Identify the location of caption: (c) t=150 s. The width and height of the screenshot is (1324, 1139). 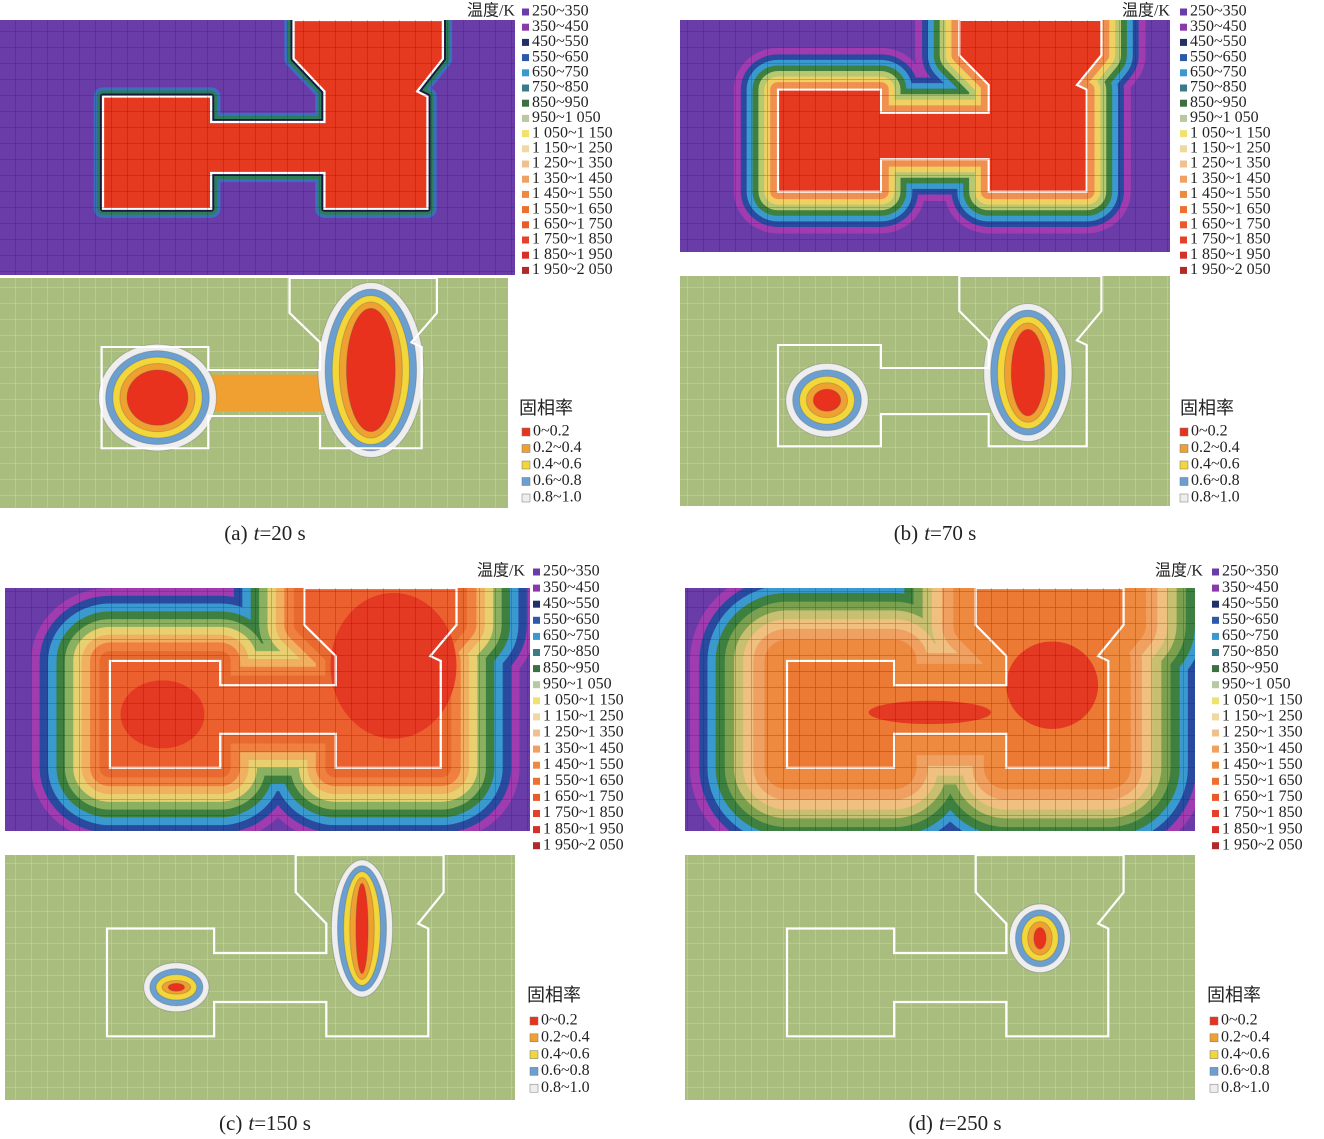
(265, 1123).